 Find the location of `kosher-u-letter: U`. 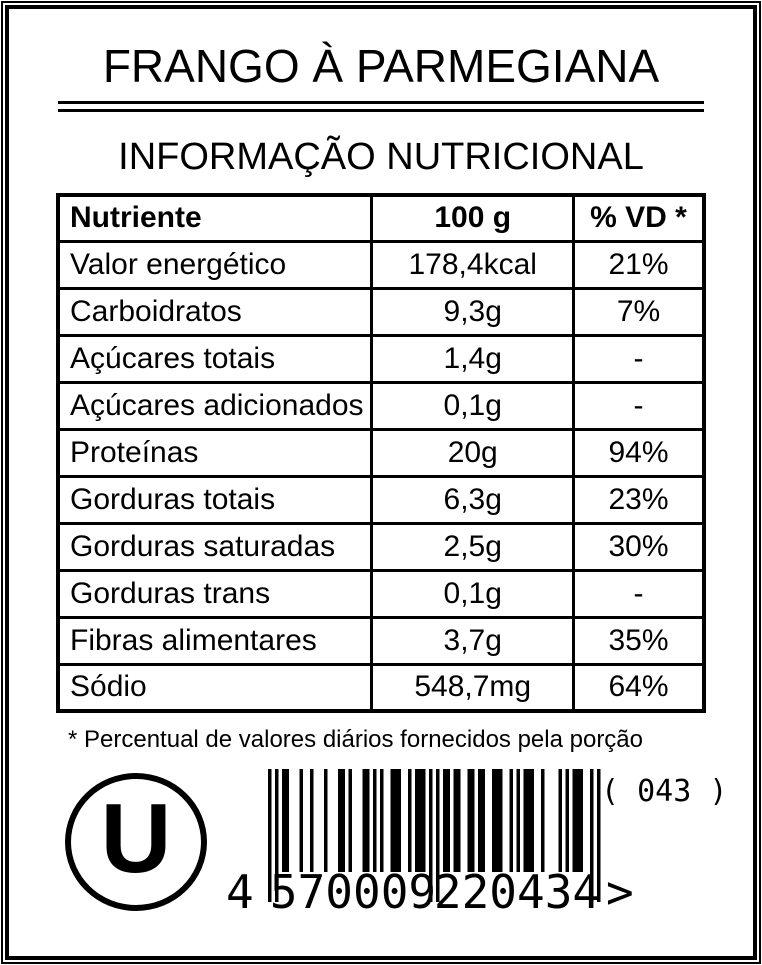

kosher-u-letter: U is located at coordinates (136, 837).